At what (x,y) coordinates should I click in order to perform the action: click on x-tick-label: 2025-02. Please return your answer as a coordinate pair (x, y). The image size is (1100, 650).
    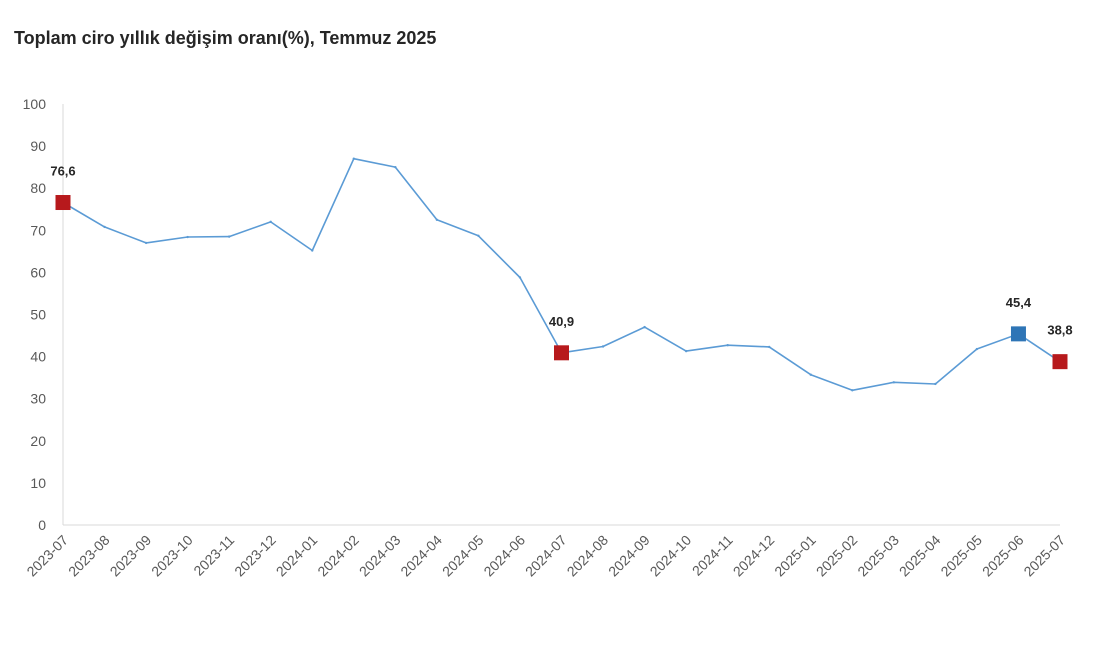
    Looking at the image, I should click on (837, 556).